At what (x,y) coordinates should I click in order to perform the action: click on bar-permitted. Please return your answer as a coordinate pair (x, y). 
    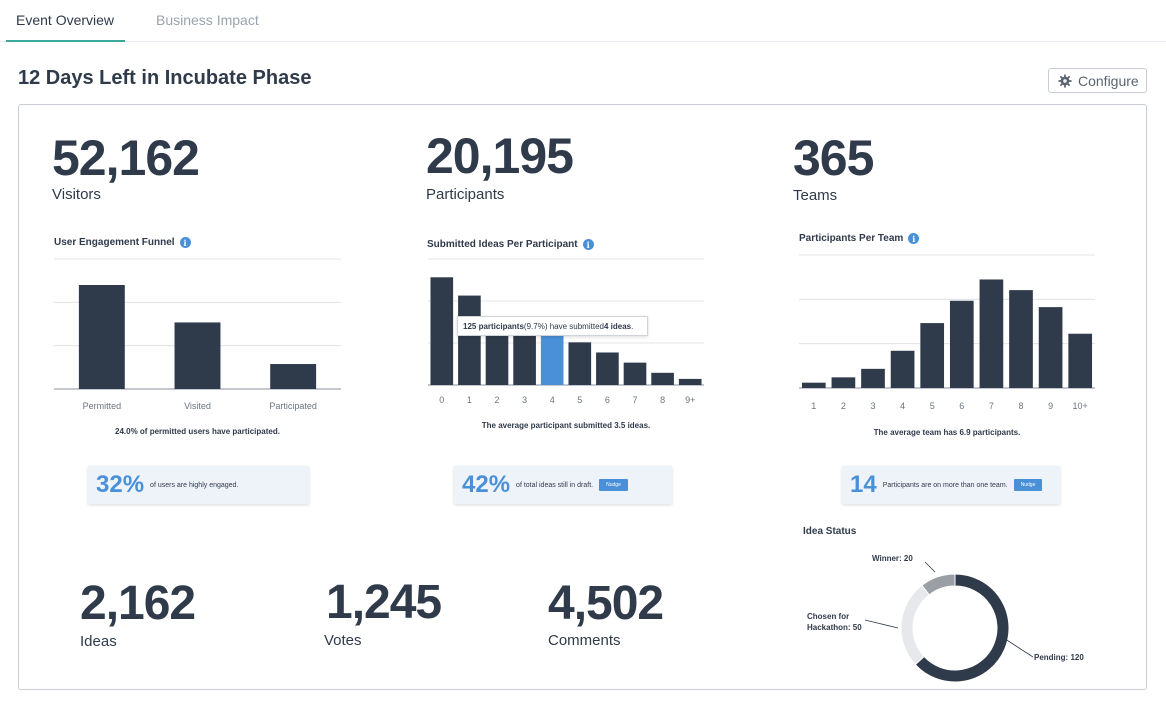
    Looking at the image, I should click on (101, 337).